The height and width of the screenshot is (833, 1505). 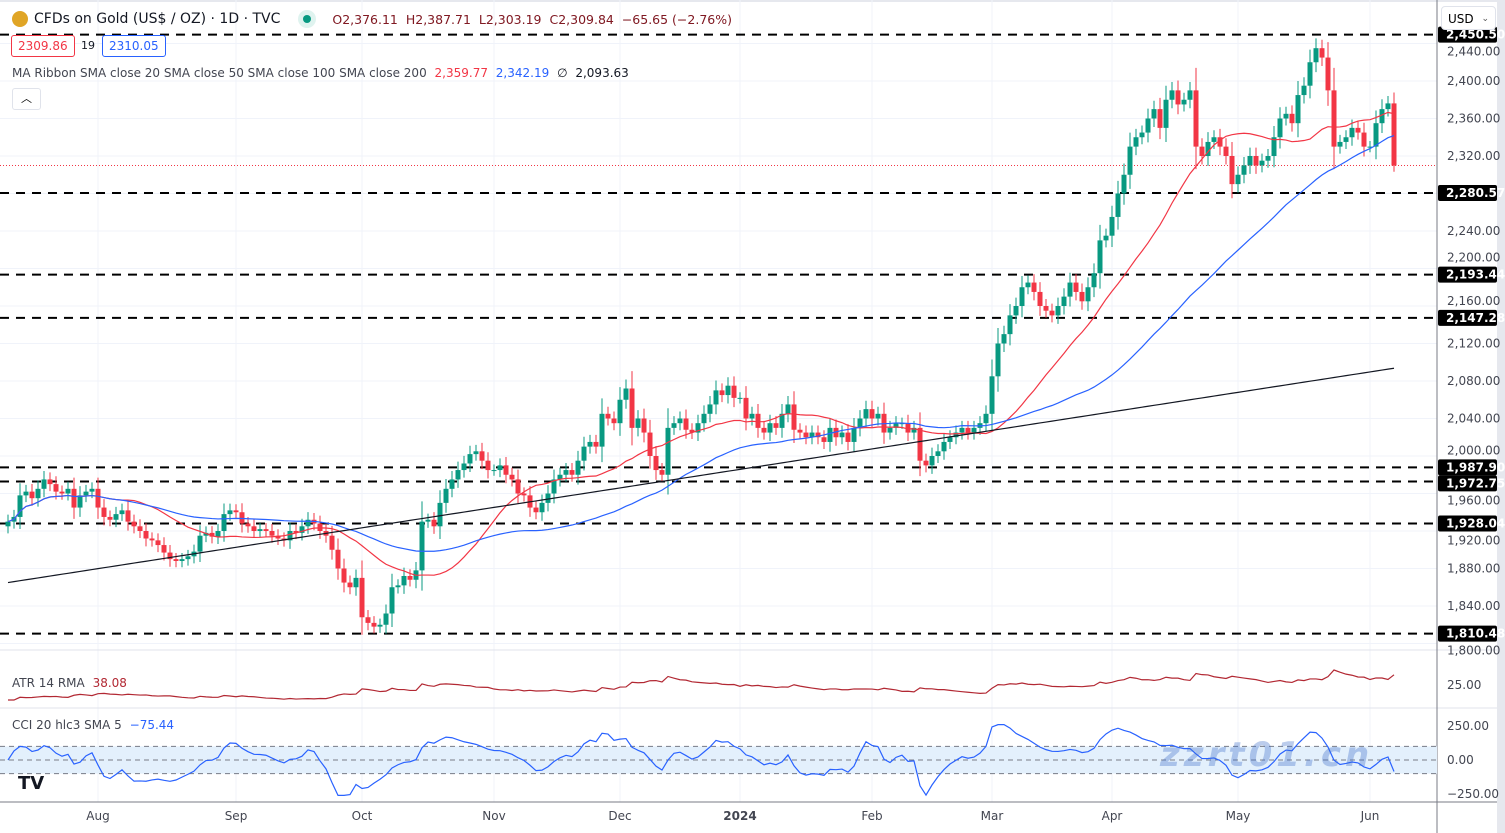 I want to click on price-axis-label: 1,840.00, so click(x=1473, y=606).